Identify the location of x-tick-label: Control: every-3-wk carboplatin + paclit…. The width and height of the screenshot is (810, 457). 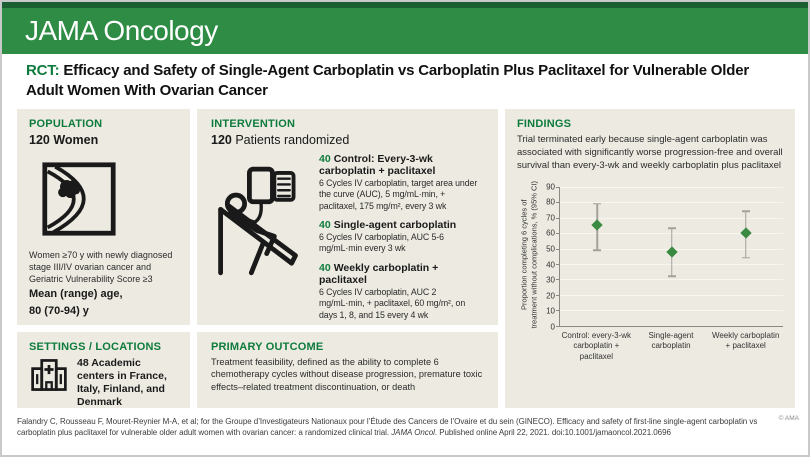
(596, 345).